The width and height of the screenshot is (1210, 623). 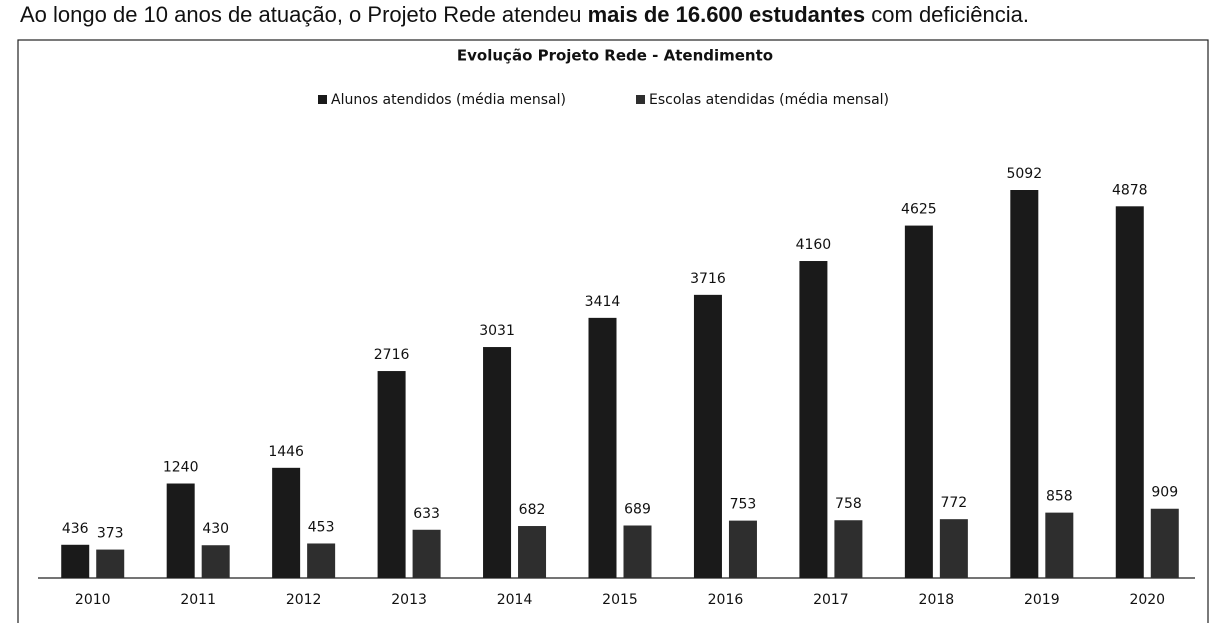 What do you see at coordinates (75, 529) in the screenshot?
I see `data-label: 436` at bounding box center [75, 529].